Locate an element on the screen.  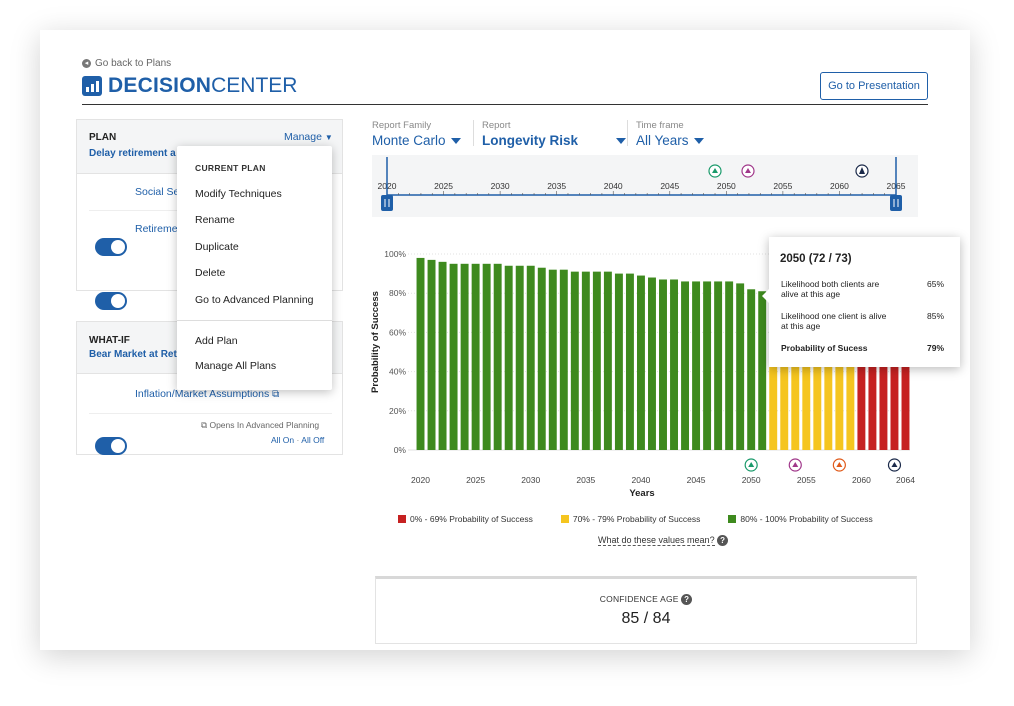
report-family-value: Monte Carlo is located at coordinates (416, 140).